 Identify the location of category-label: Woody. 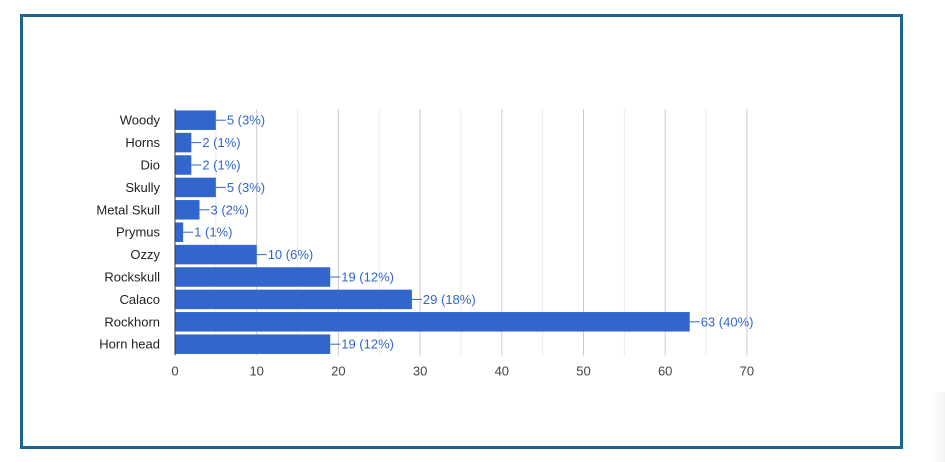
(140, 120).